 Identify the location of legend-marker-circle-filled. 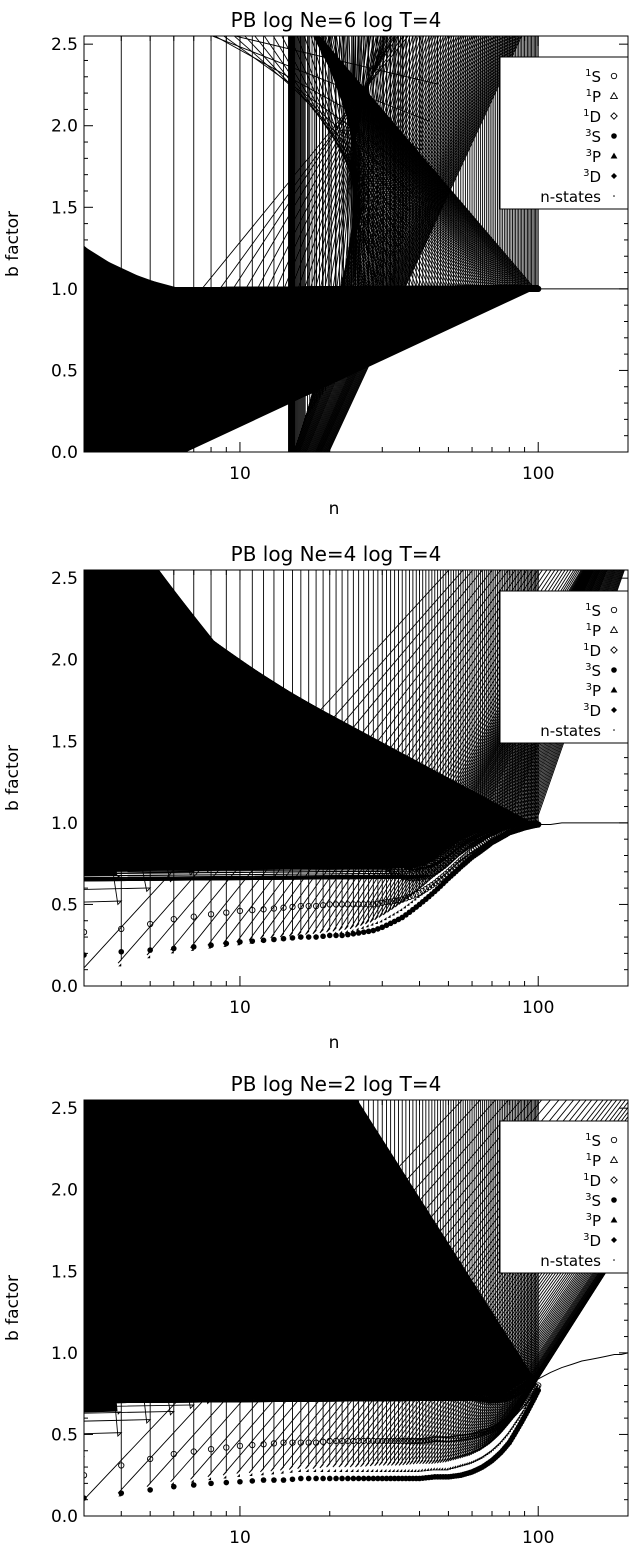
(614, 136).